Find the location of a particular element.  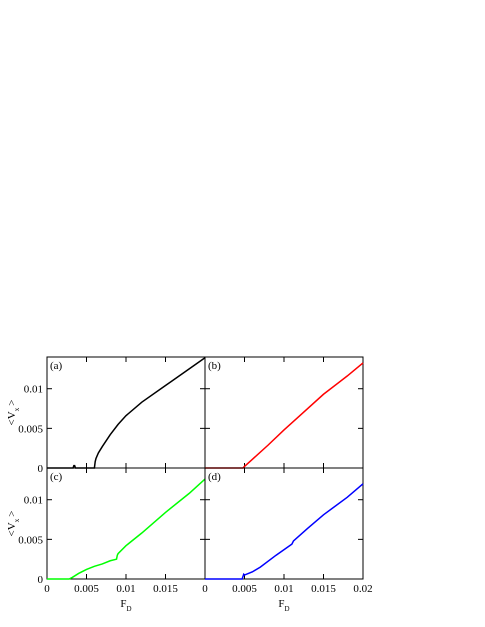

panel-label: (c) is located at coordinates (56, 477).